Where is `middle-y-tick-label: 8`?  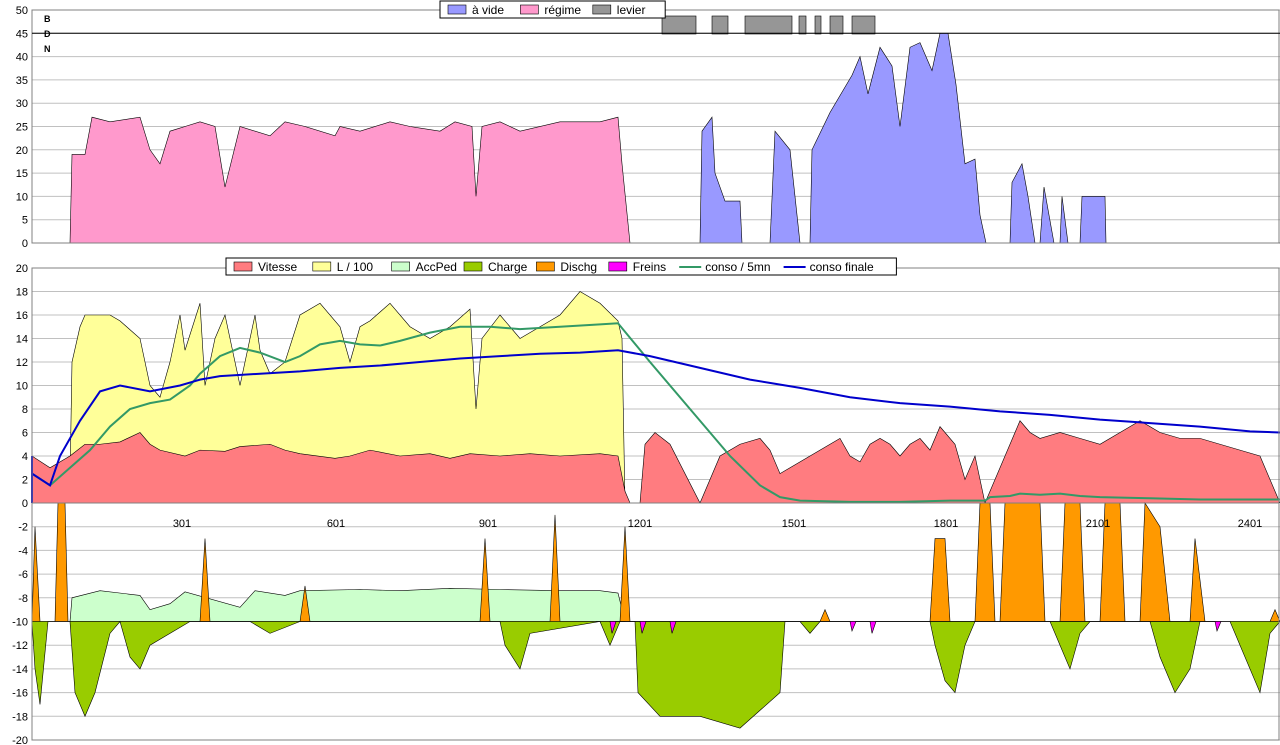 middle-y-tick-label: 8 is located at coordinates (25, 410).